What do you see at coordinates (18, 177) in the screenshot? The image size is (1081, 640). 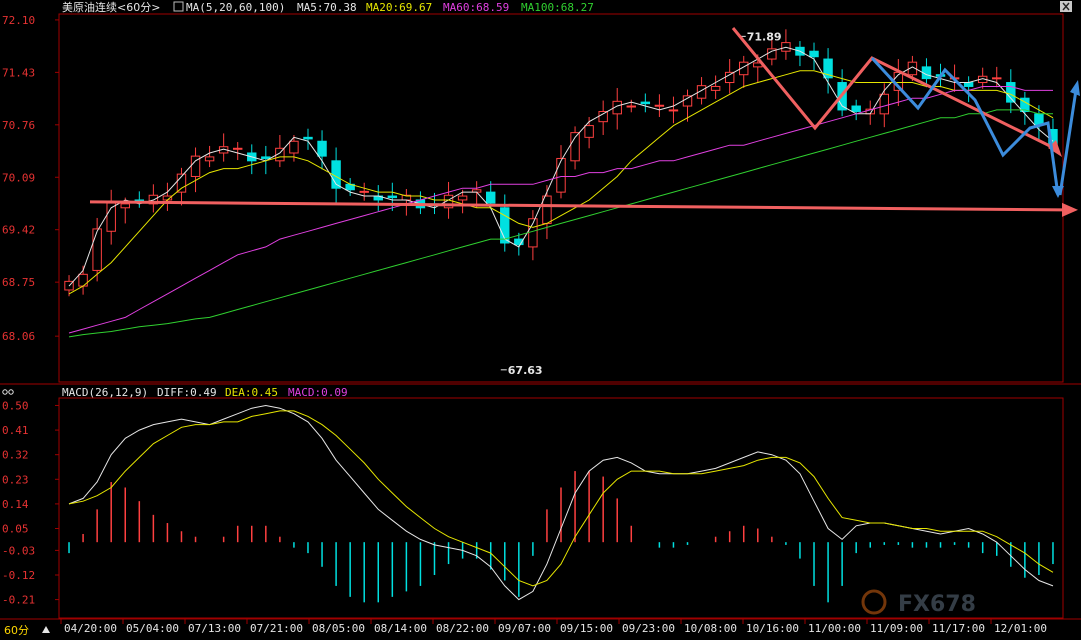 I see `price-y-tick-label: 70.09` at bounding box center [18, 177].